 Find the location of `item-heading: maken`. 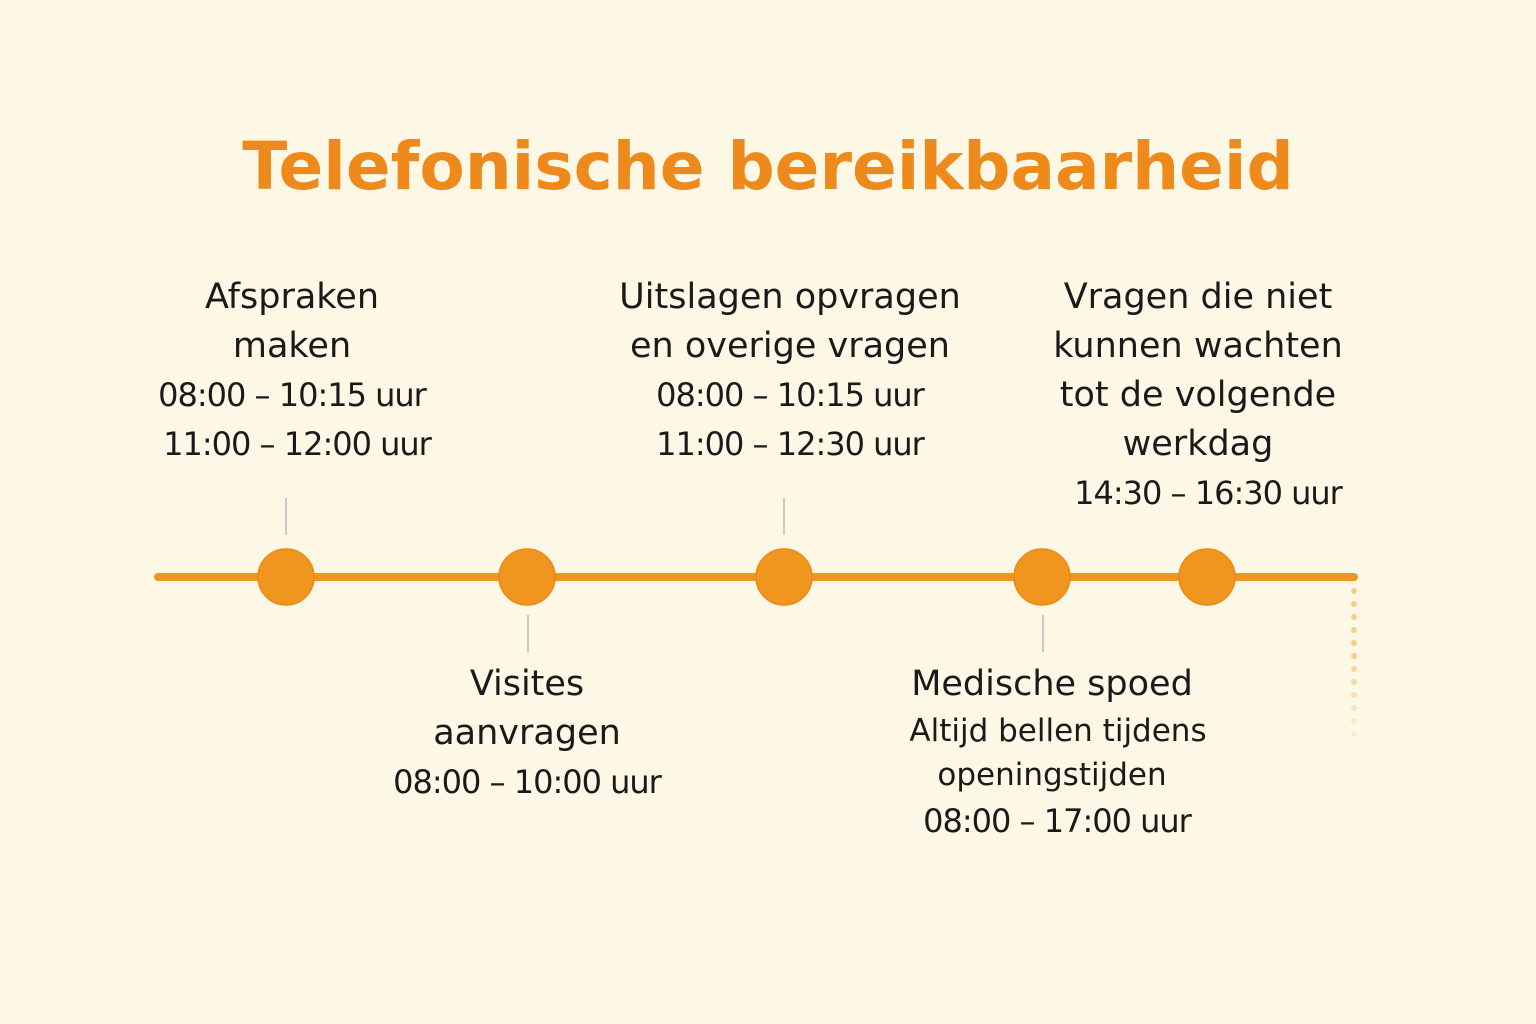

item-heading: maken is located at coordinates (292, 346).